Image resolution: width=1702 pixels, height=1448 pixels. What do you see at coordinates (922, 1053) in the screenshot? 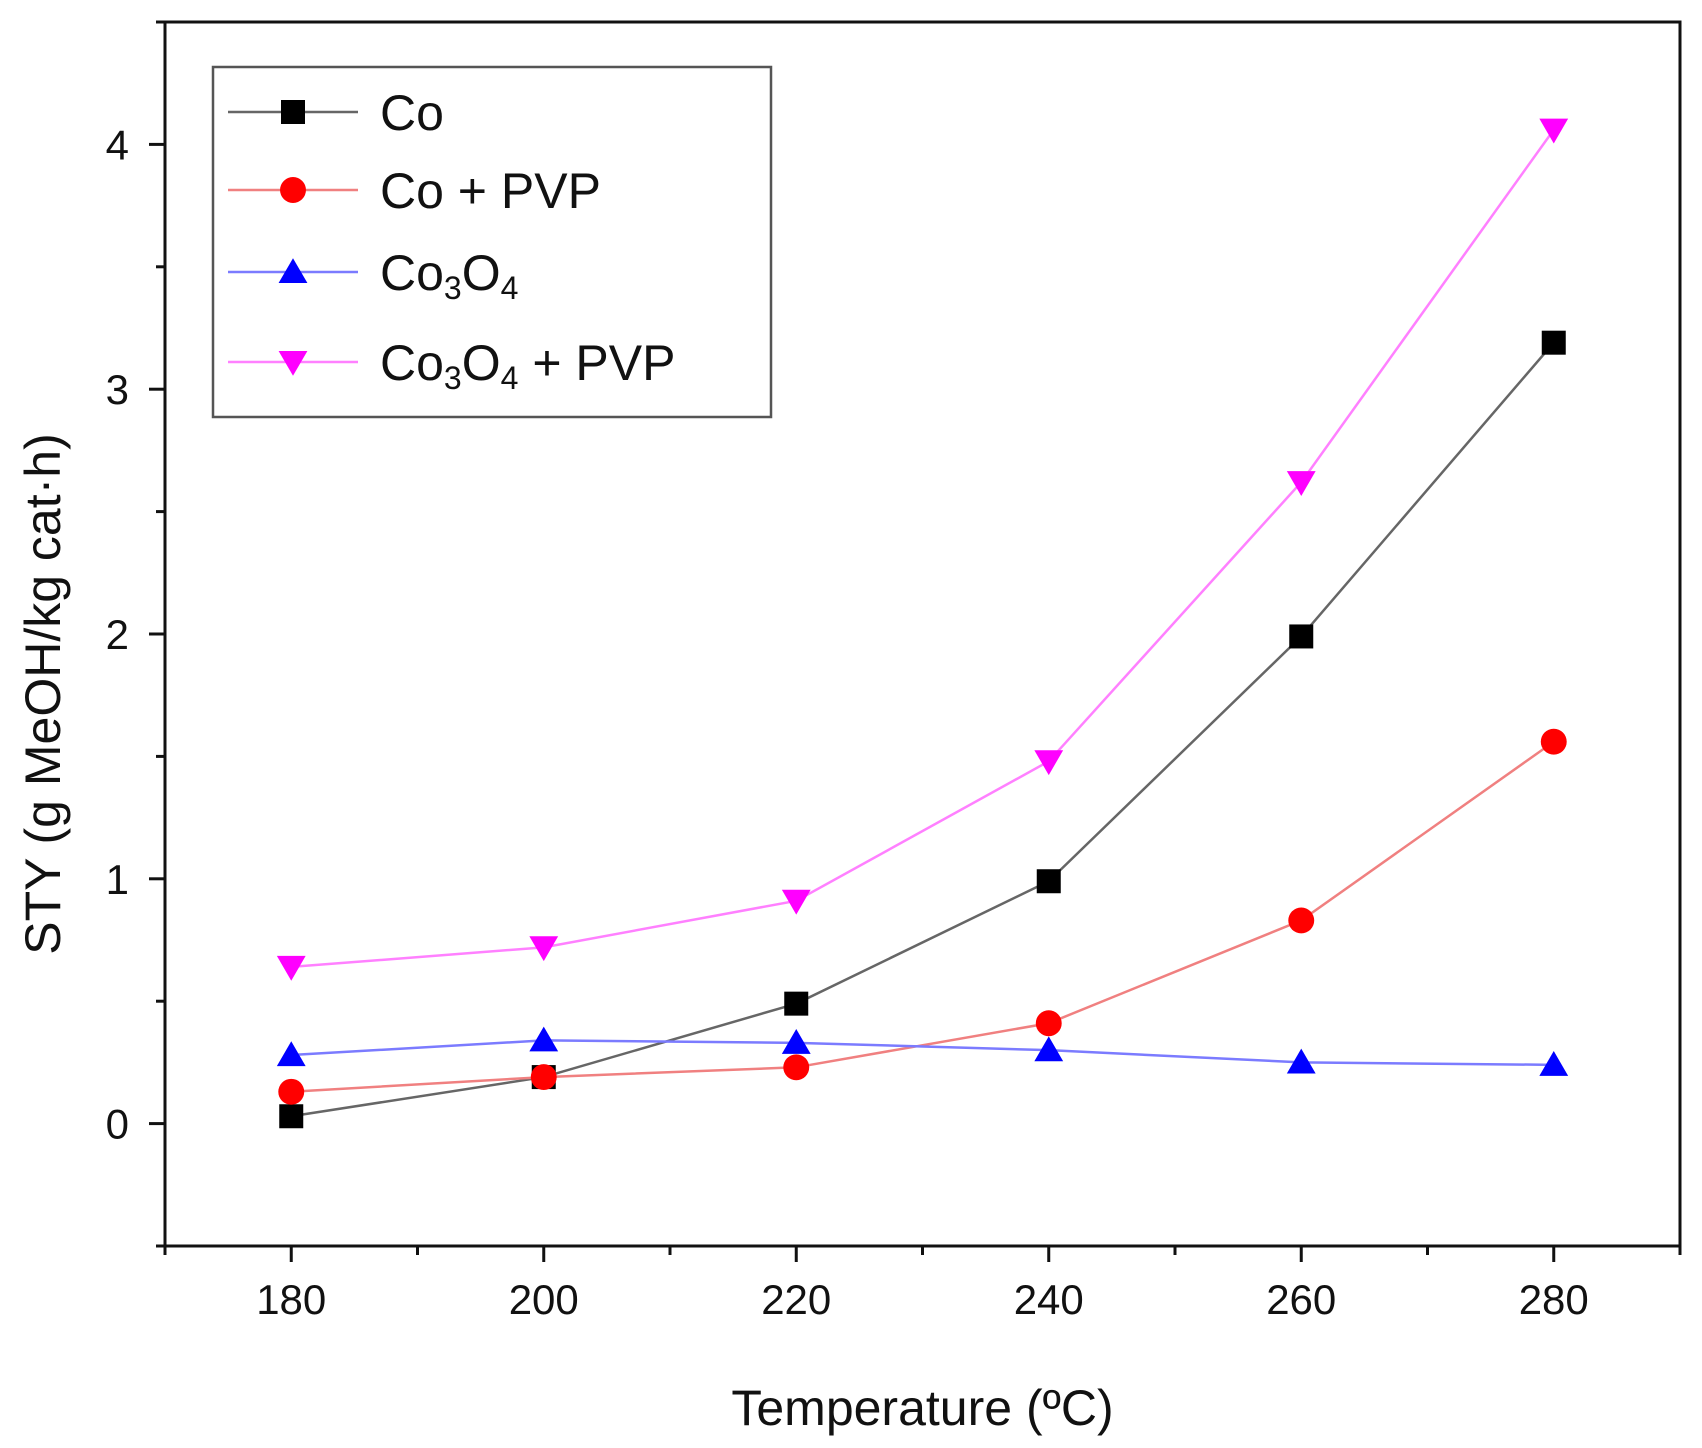
I see `series-line-co3o4` at bounding box center [922, 1053].